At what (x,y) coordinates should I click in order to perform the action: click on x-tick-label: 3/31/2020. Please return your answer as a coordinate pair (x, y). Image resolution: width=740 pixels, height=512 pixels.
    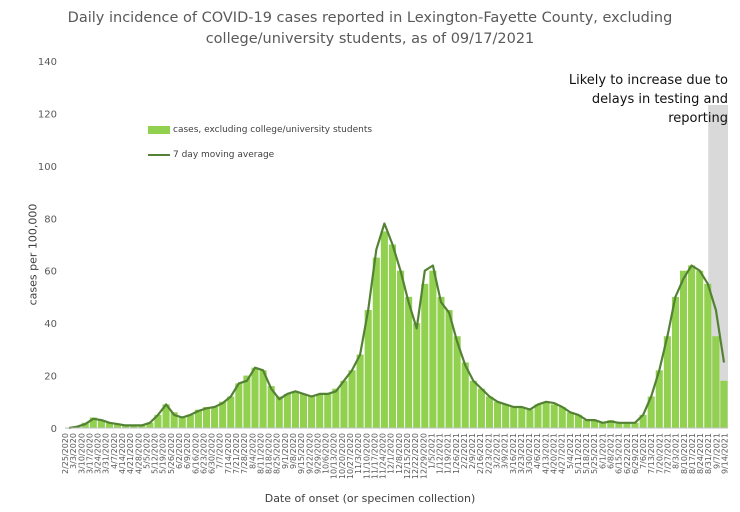
    Looking at the image, I should click on (106, 453).